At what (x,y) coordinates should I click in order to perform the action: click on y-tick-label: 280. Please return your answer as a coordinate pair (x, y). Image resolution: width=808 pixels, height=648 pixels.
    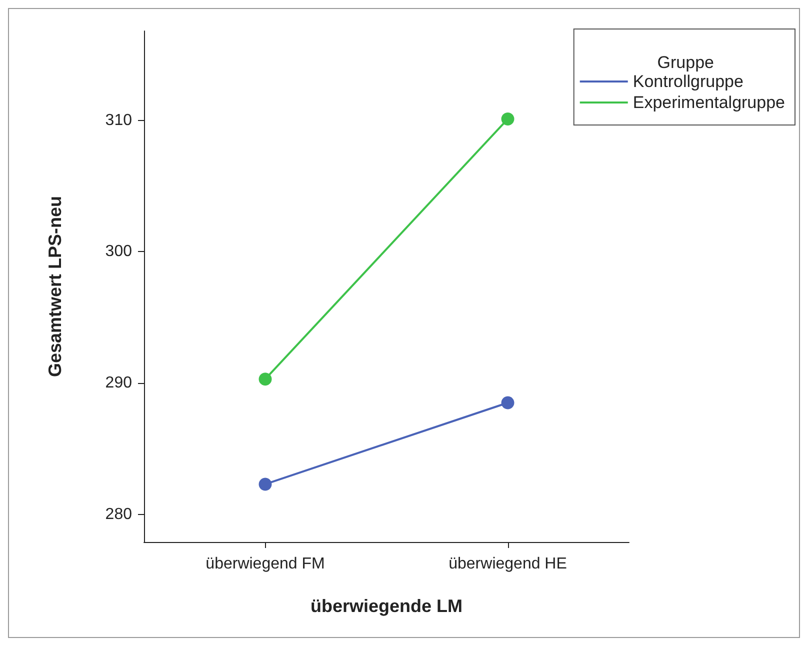
    Looking at the image, I should click on (118, 514).